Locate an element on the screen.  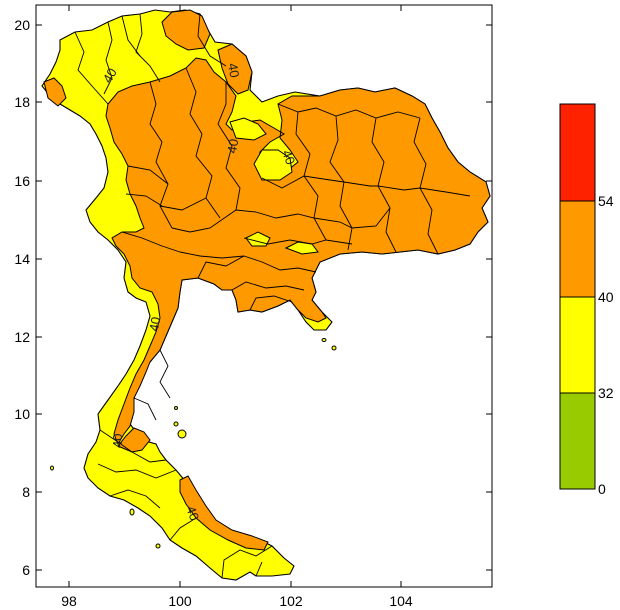
color-legend: 54 40 32 0 is located at coordinates (586, 300).